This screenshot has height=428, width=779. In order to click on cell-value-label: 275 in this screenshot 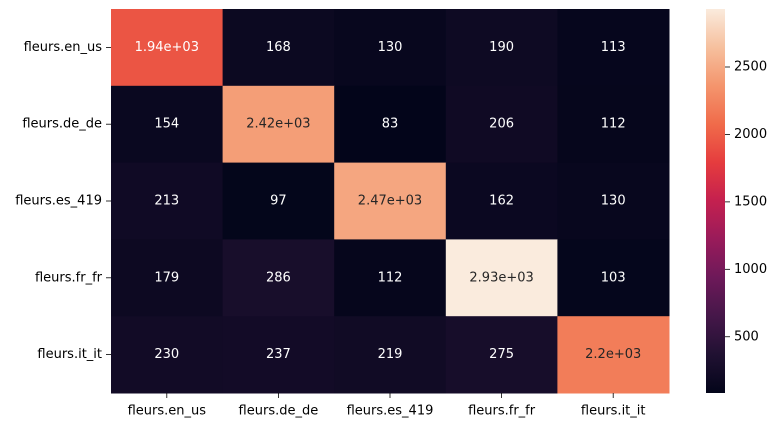, I will do `click(501, 354)`.